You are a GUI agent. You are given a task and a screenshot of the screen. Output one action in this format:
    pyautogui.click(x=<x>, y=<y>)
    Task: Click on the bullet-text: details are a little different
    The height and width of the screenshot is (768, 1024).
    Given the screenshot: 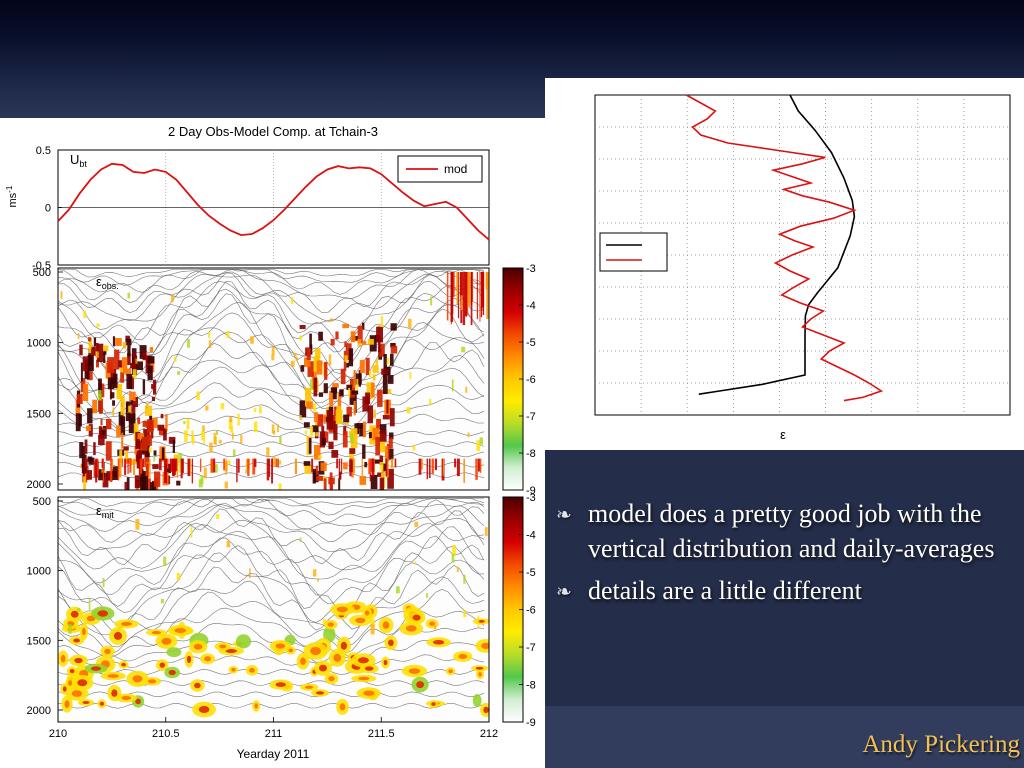 What is the action you would take?
    pyautogui.click(x=725, y=590)
    